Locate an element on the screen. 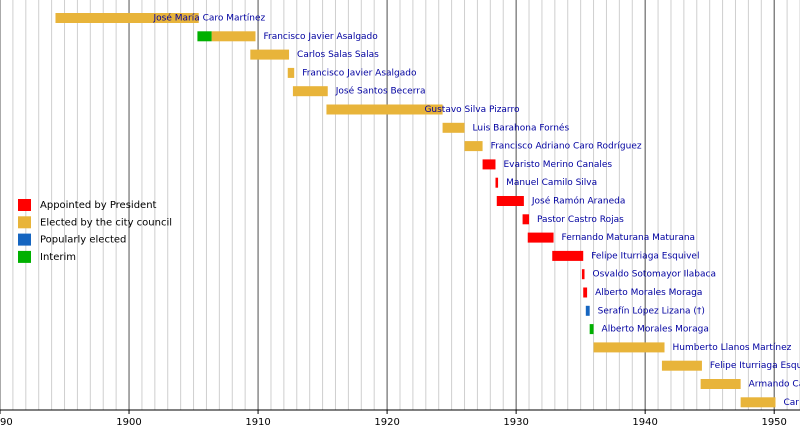  row-label: Car is located at coordinates (791, 403).